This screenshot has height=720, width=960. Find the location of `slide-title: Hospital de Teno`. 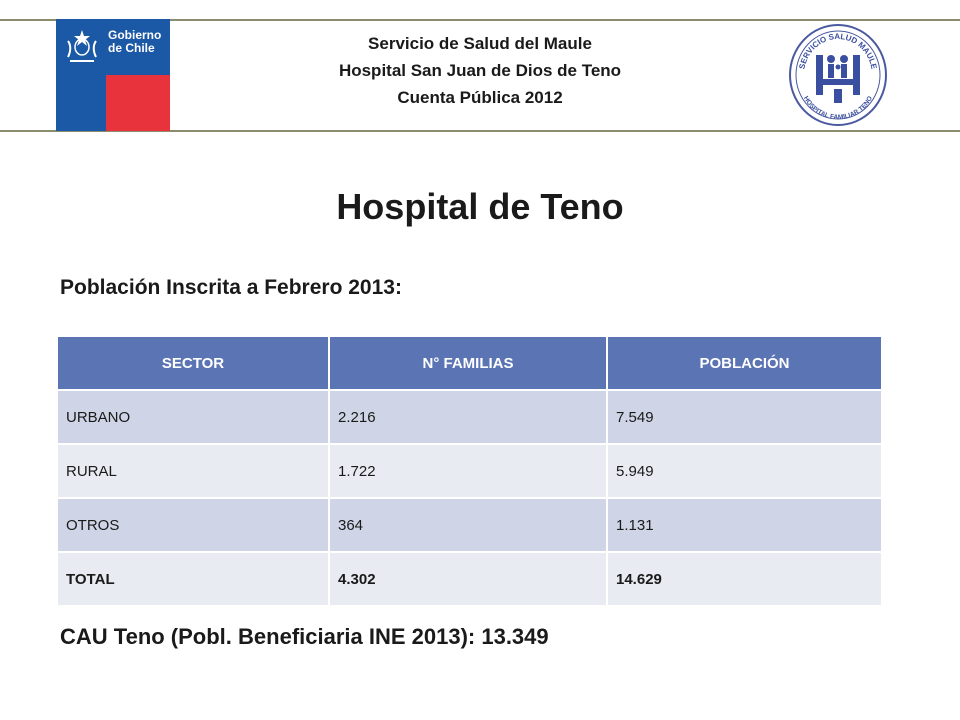

slide-title: Hospital de Teno is located at coordinates (480, 206).